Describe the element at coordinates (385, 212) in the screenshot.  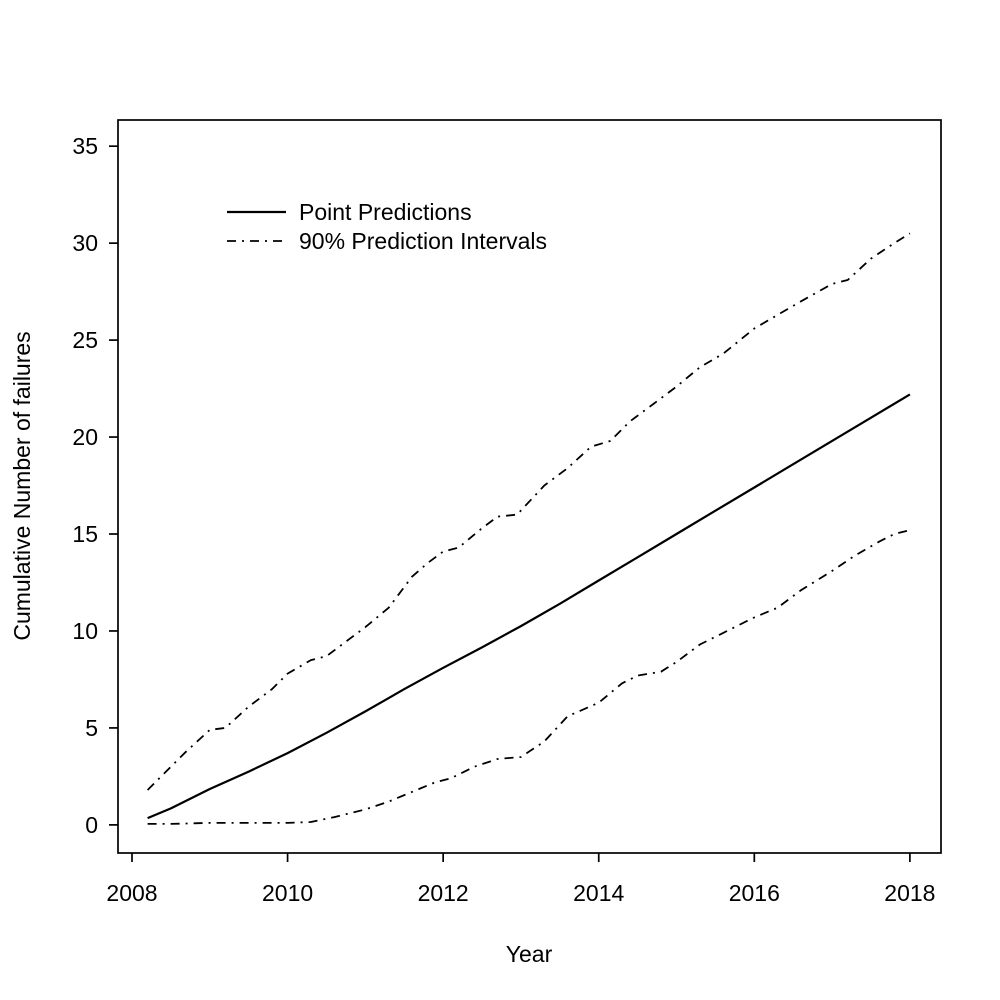
I see `legend-label-point-predictions: Point Predictions` at that location.